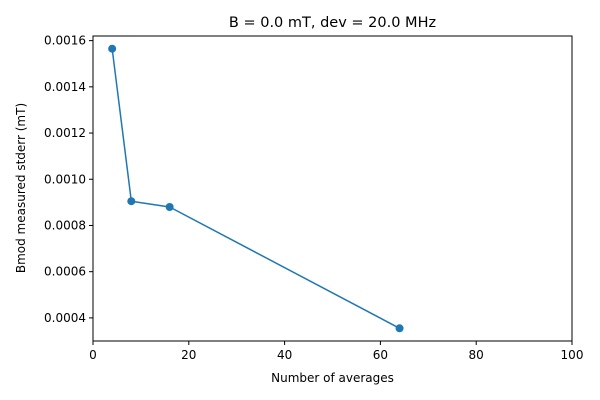  Describe the element at coordinates (65, 87) in the screenshot. I see `y-tick-label: 0.0014` at that location.